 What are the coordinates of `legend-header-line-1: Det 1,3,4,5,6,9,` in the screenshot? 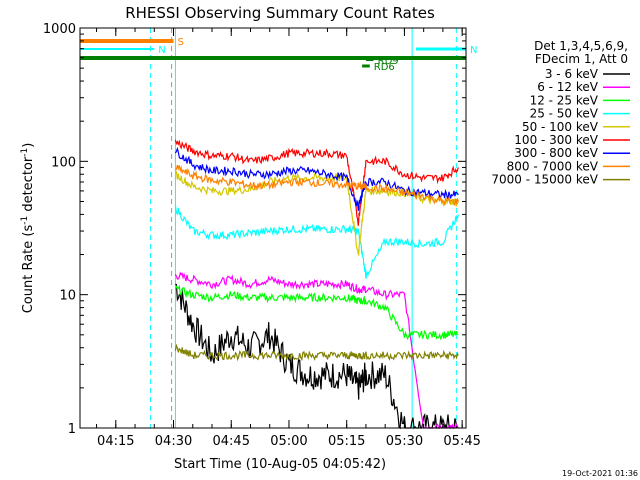 It's located at (581, 46).